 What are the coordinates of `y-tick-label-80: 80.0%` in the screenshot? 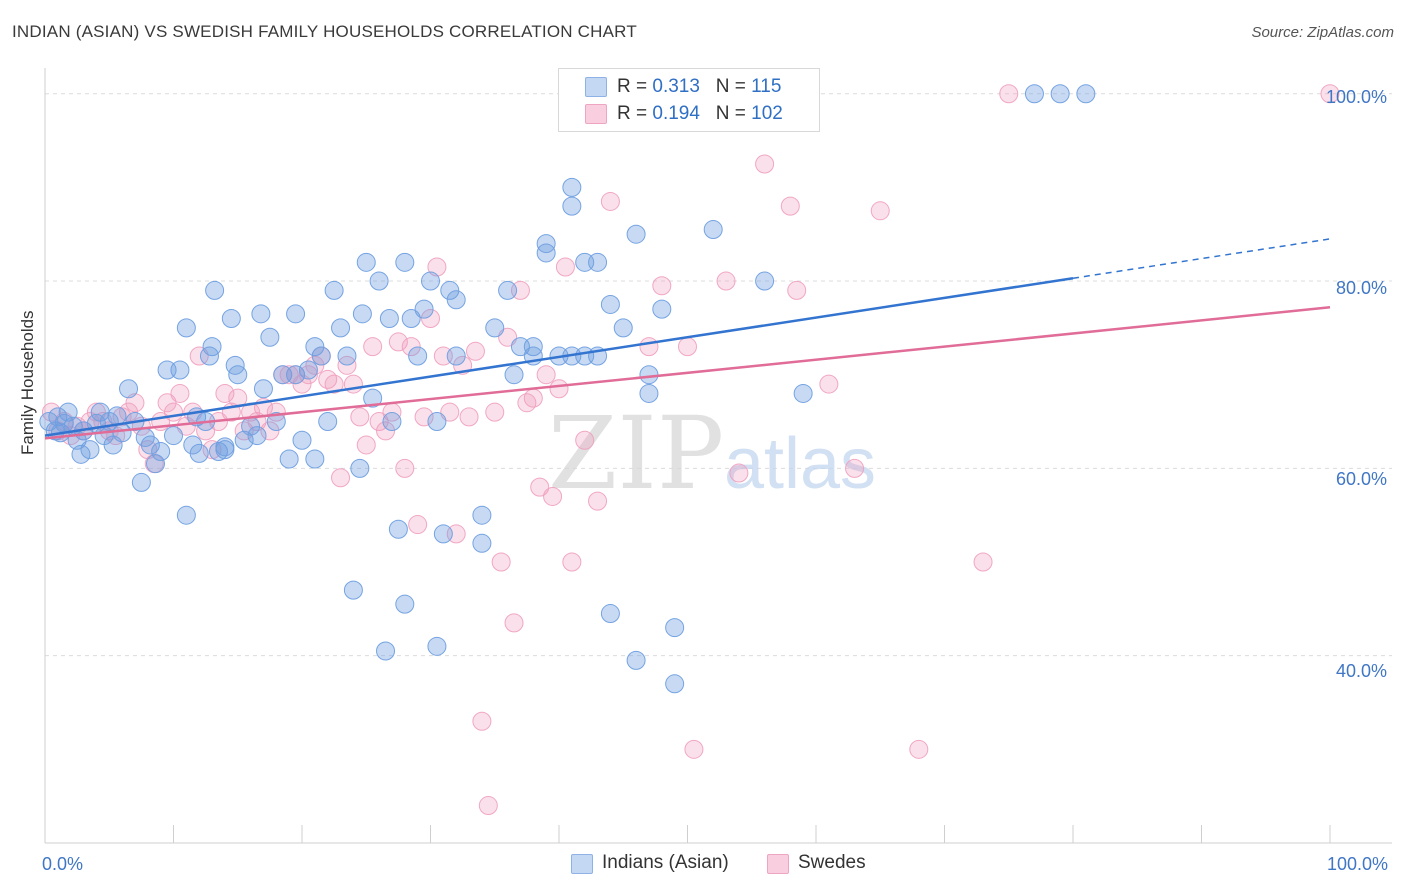 It's located at (1362, 288).